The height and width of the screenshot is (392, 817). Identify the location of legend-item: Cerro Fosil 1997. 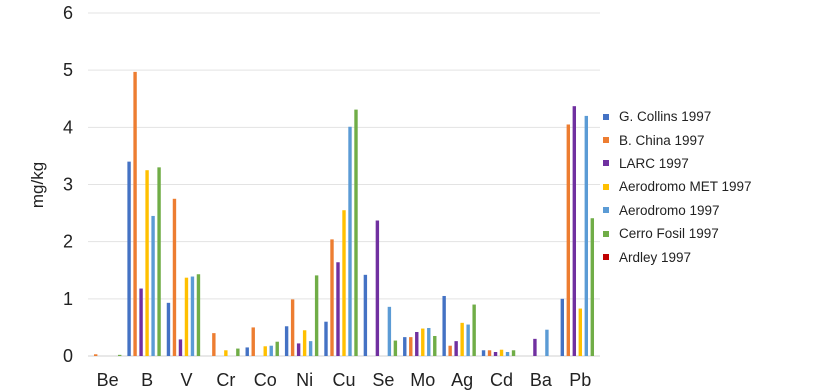
(677, 233).